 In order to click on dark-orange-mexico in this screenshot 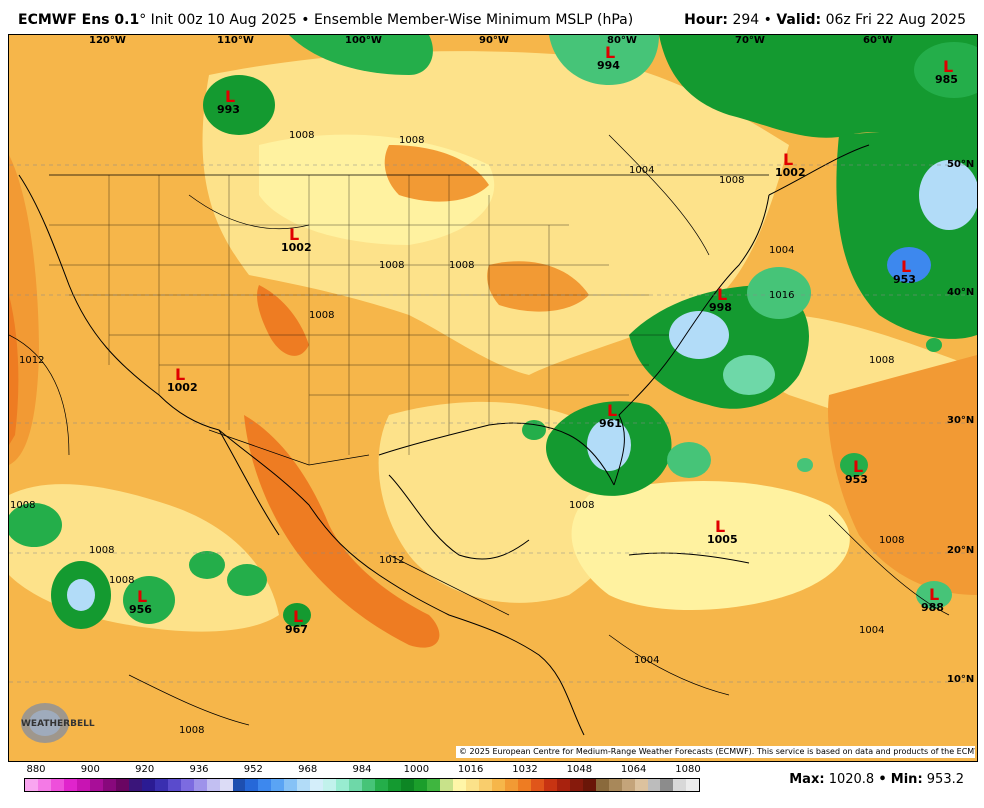, I will do `click(342, 531)`.